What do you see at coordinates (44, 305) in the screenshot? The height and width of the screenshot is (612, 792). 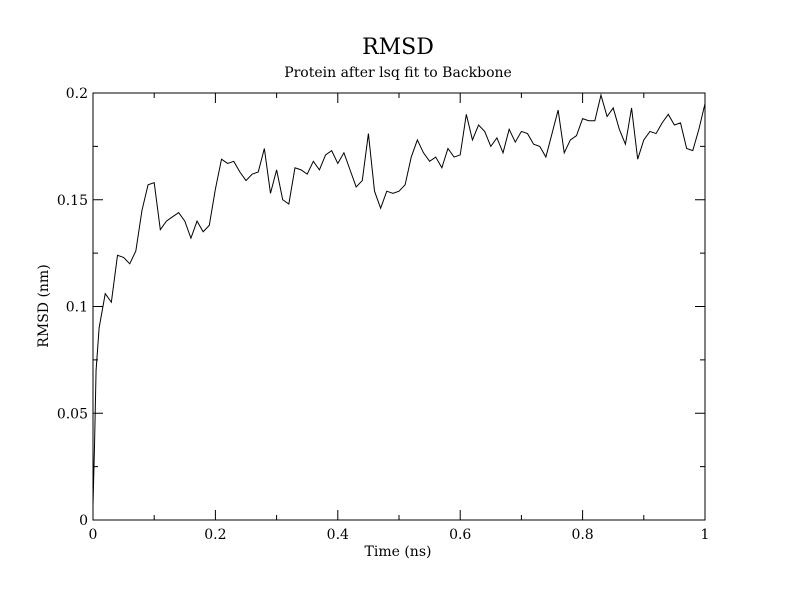 I see `y-axis-label: RMSD (nm)` at bounding box center [44, 305].